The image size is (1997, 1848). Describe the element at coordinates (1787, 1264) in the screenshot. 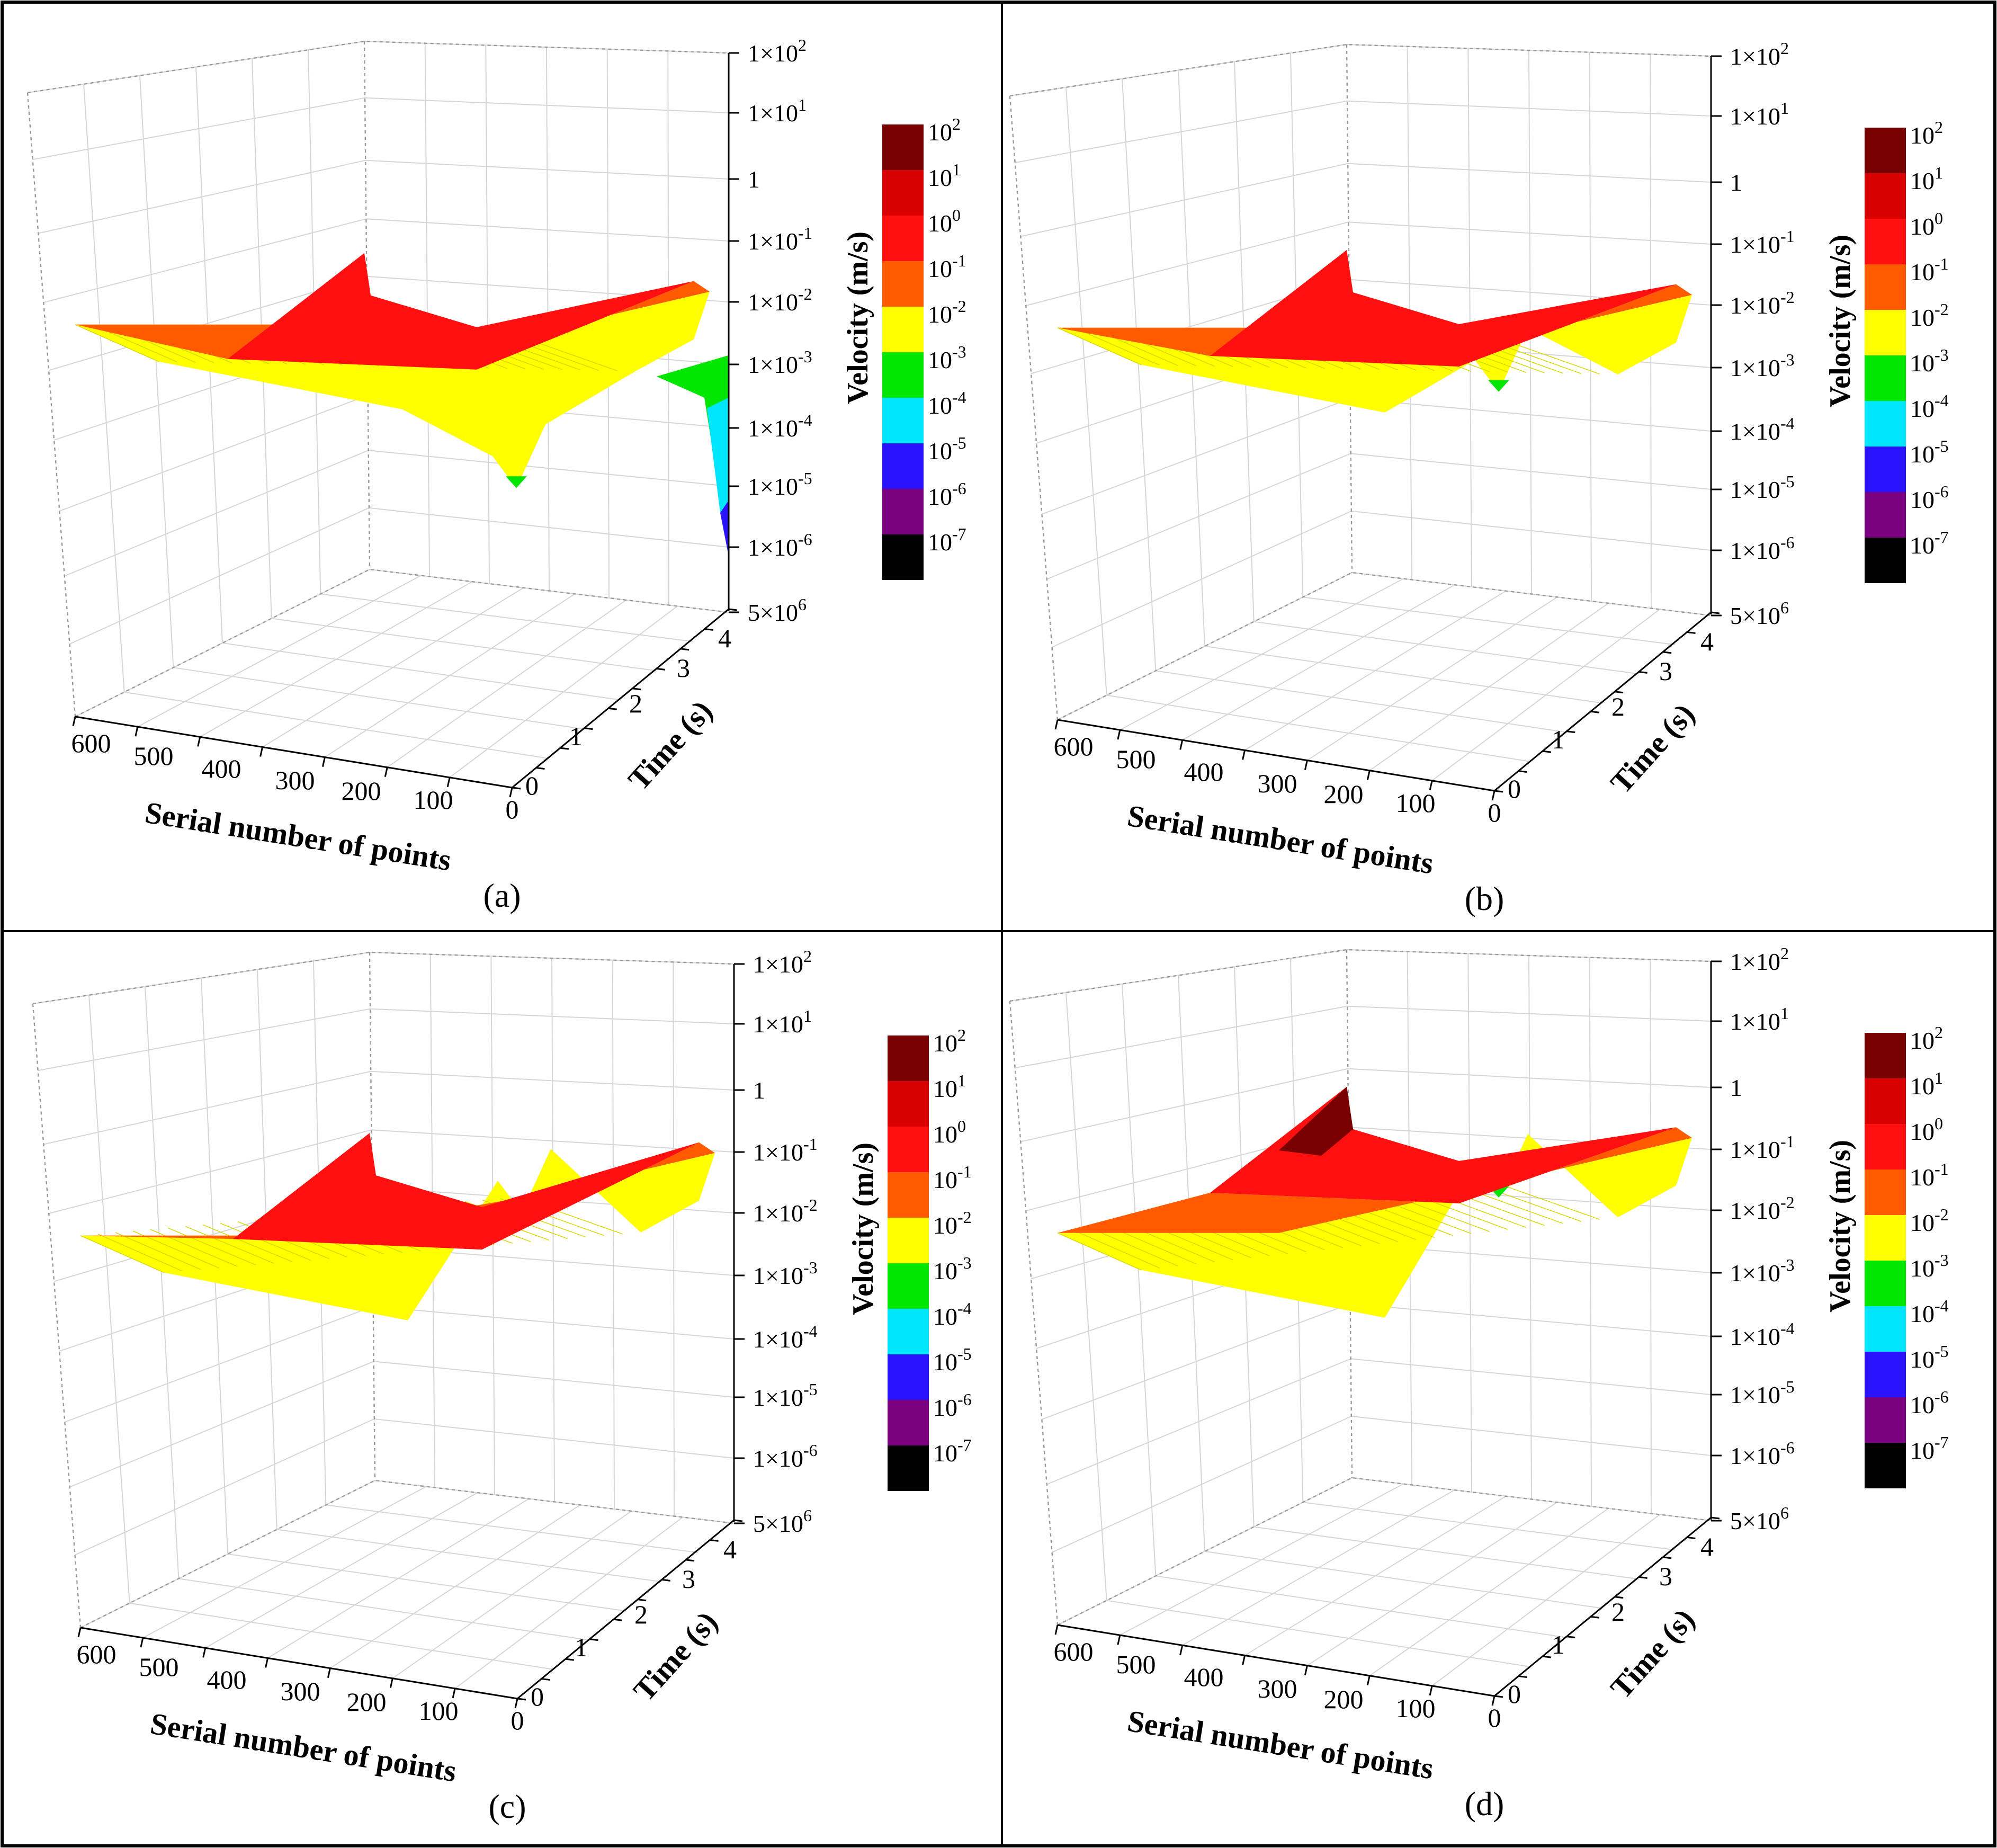

I see `z-tick-exponent: -3` at that location.